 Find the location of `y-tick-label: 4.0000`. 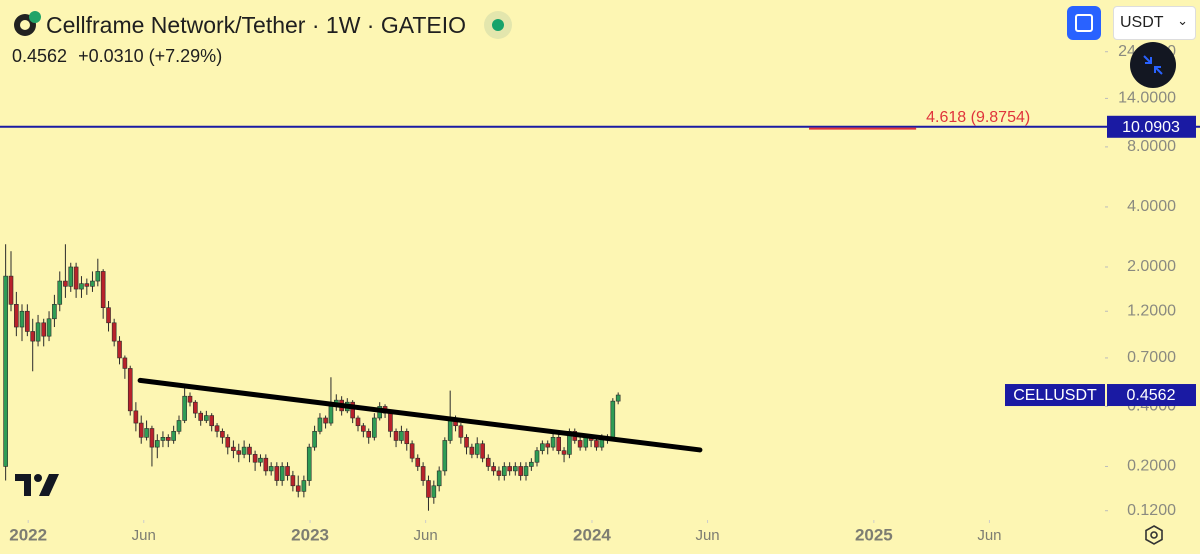

y-tick-label: 4.0000 is located at coordinates (1151, 206).